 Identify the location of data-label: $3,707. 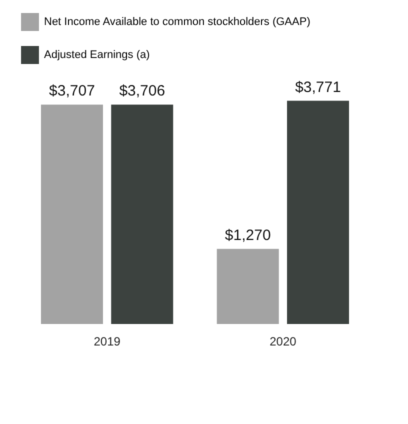
(72, 91).